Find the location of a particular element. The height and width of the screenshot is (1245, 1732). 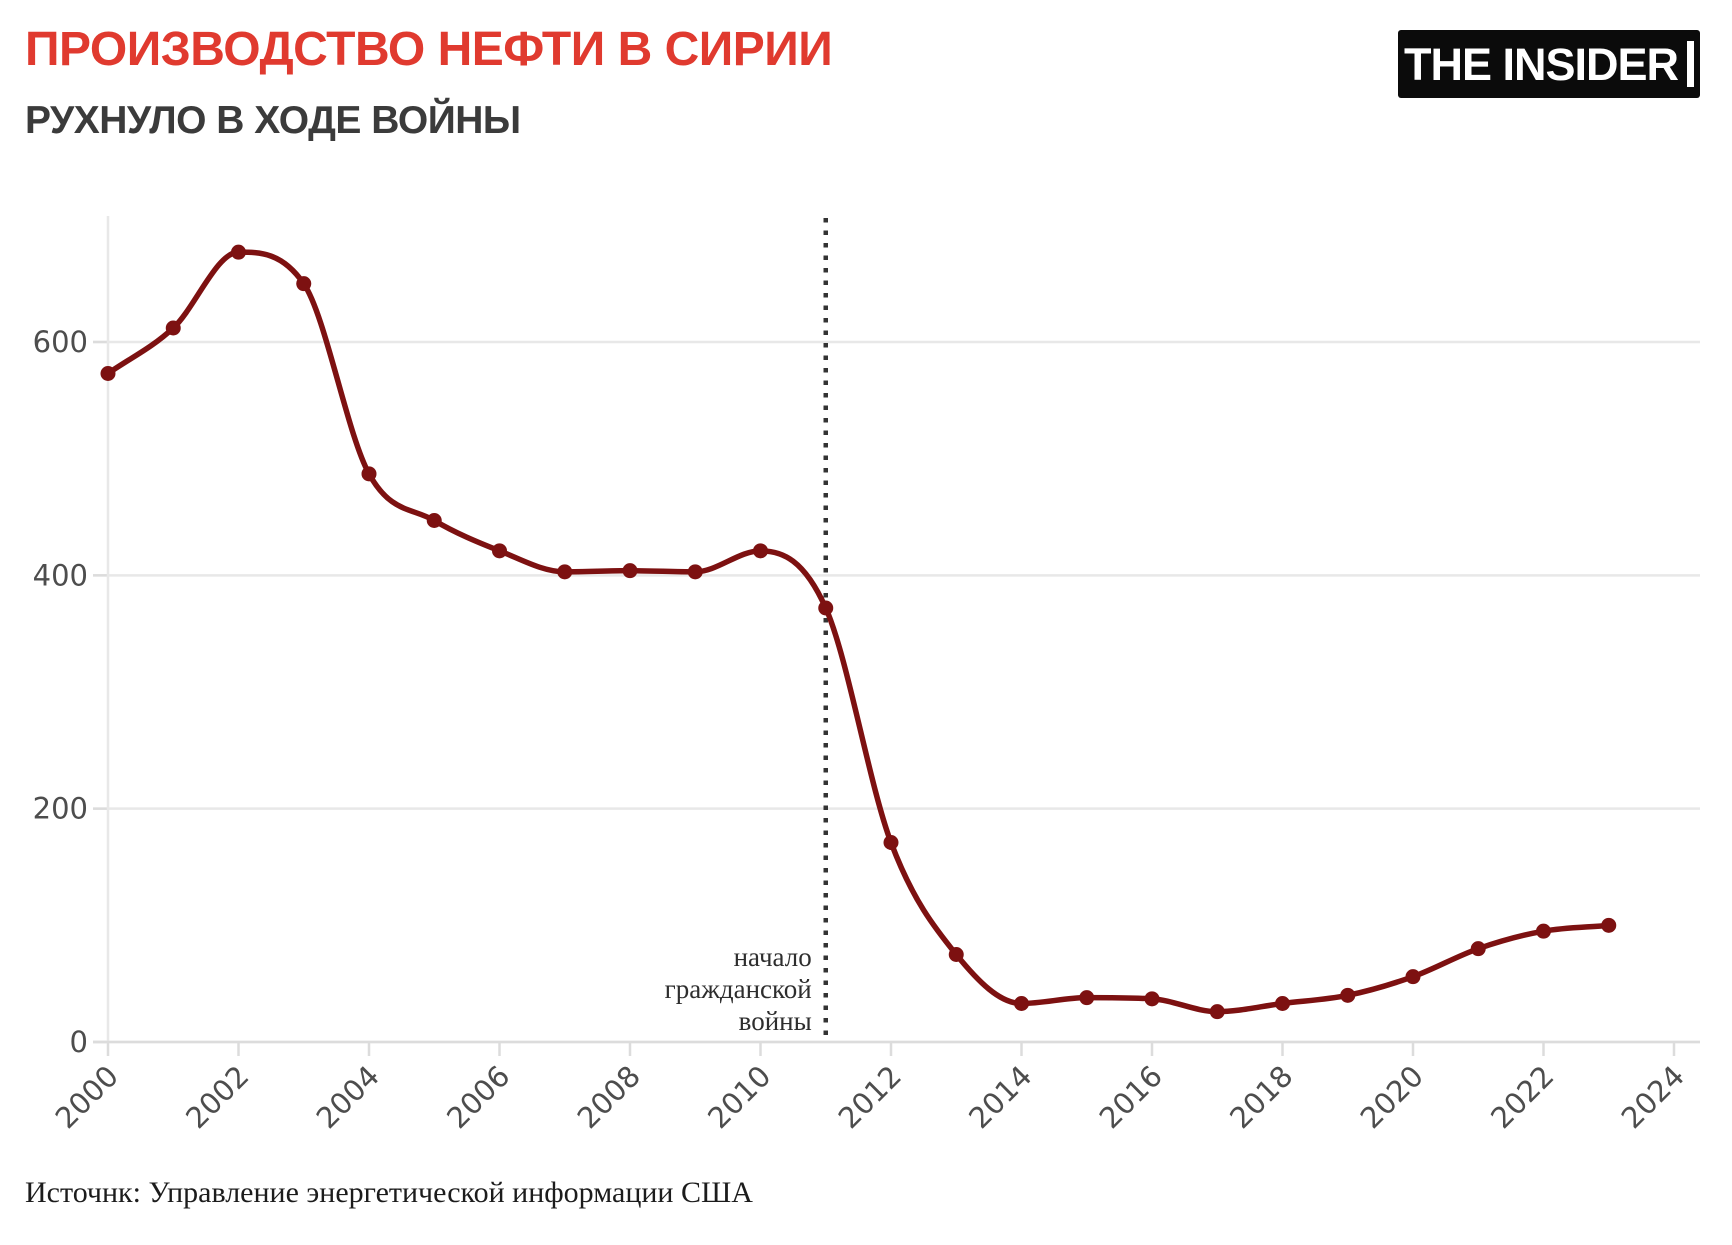

annotation-line: войны is located at coordinates (775, 1021).